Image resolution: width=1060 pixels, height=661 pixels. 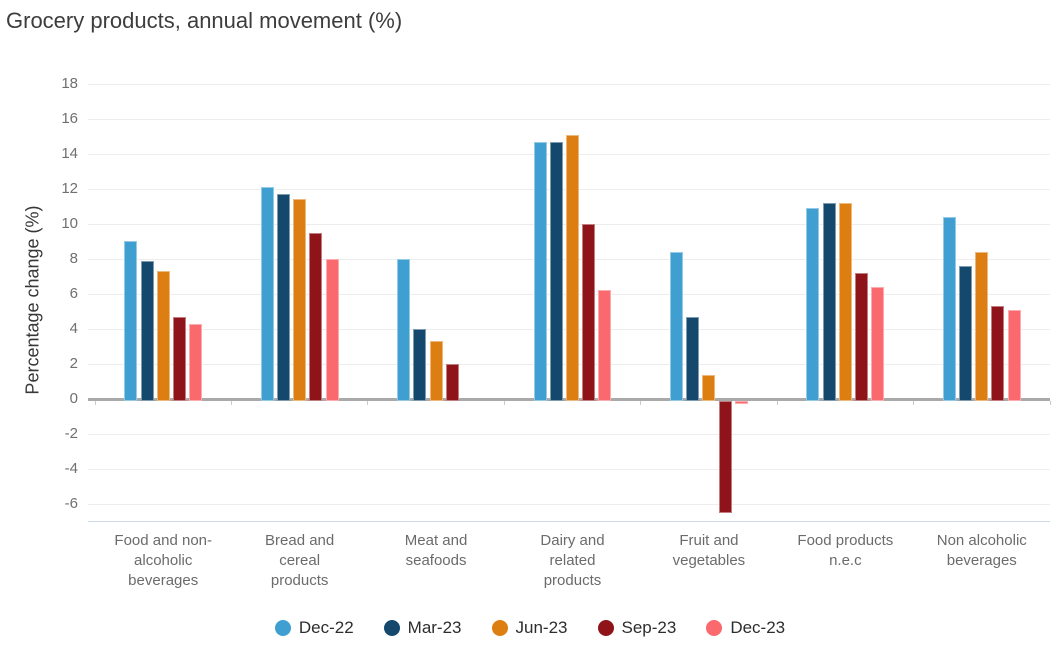 I want to click on x-category-label: Non alcoholic beverages, so click(x=982, y=551).